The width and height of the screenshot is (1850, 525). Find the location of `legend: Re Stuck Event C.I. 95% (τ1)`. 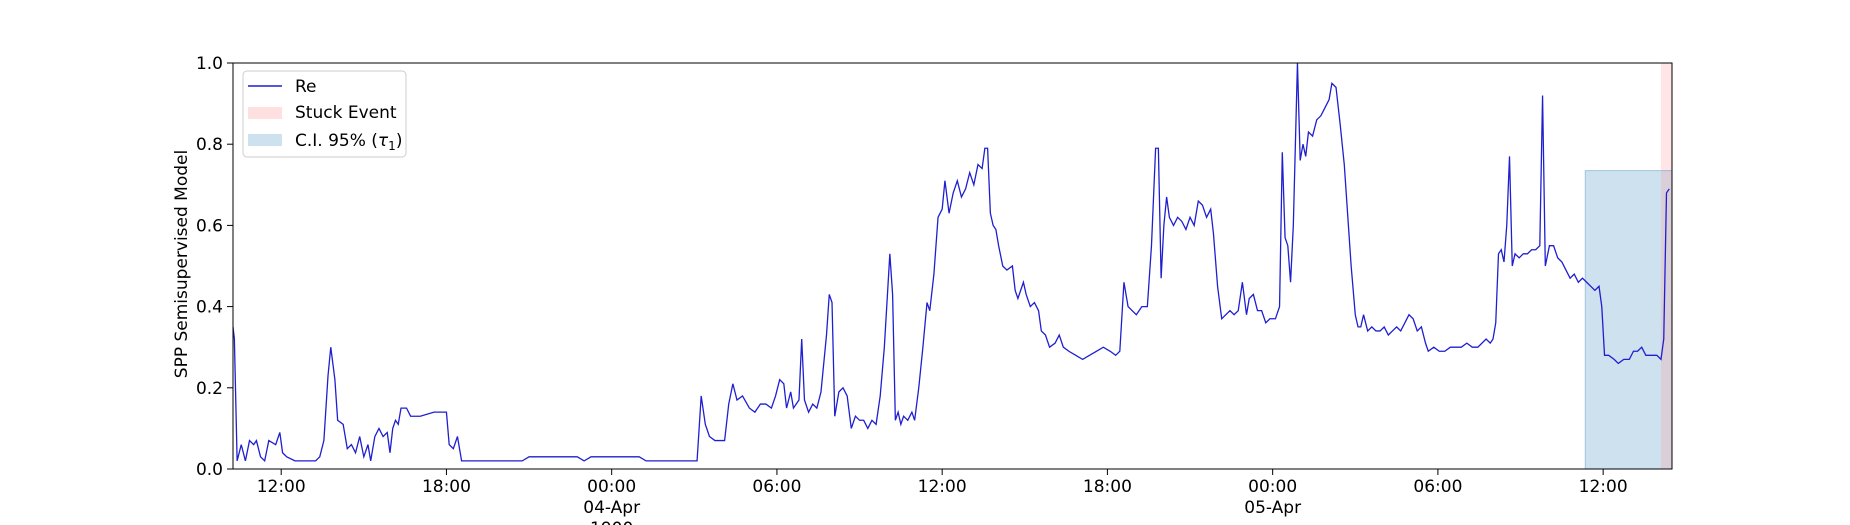

legend: Re Stuck Event C.I. 95% (τ1) is located at coordinates (324, 114).